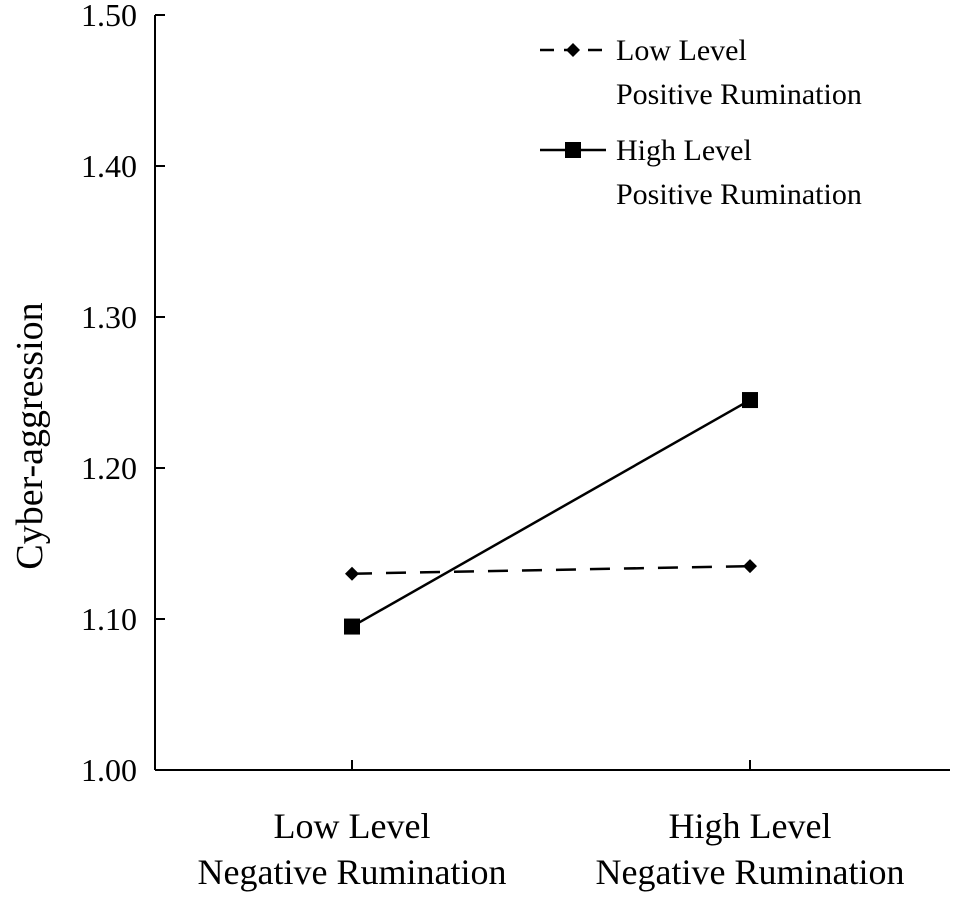 The height and width of the screenshot is (900, 955). Describe the element at coordinates (109, 770) in the screenshot. I see `y-tick-label: 1.00` at that location.